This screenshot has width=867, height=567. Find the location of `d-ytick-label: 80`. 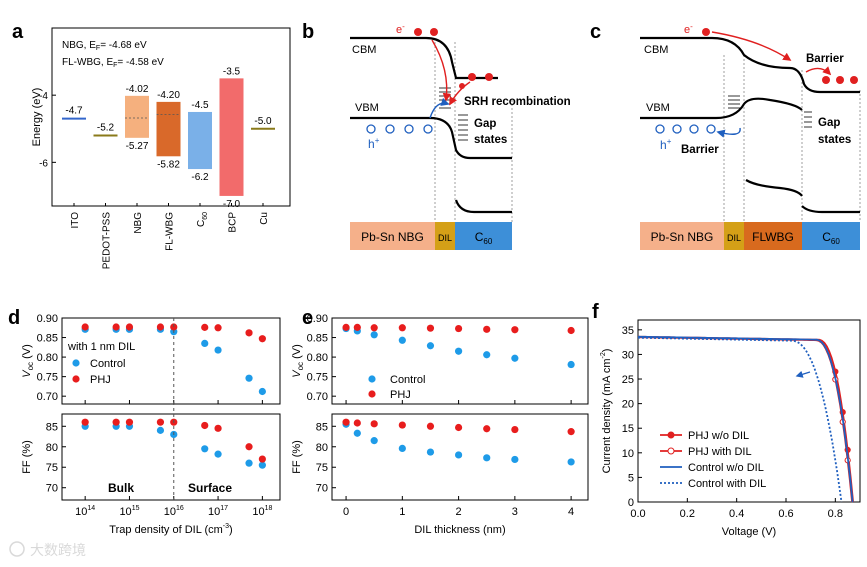

d-ytick-label: 80 is located at coordinates (52, 448).